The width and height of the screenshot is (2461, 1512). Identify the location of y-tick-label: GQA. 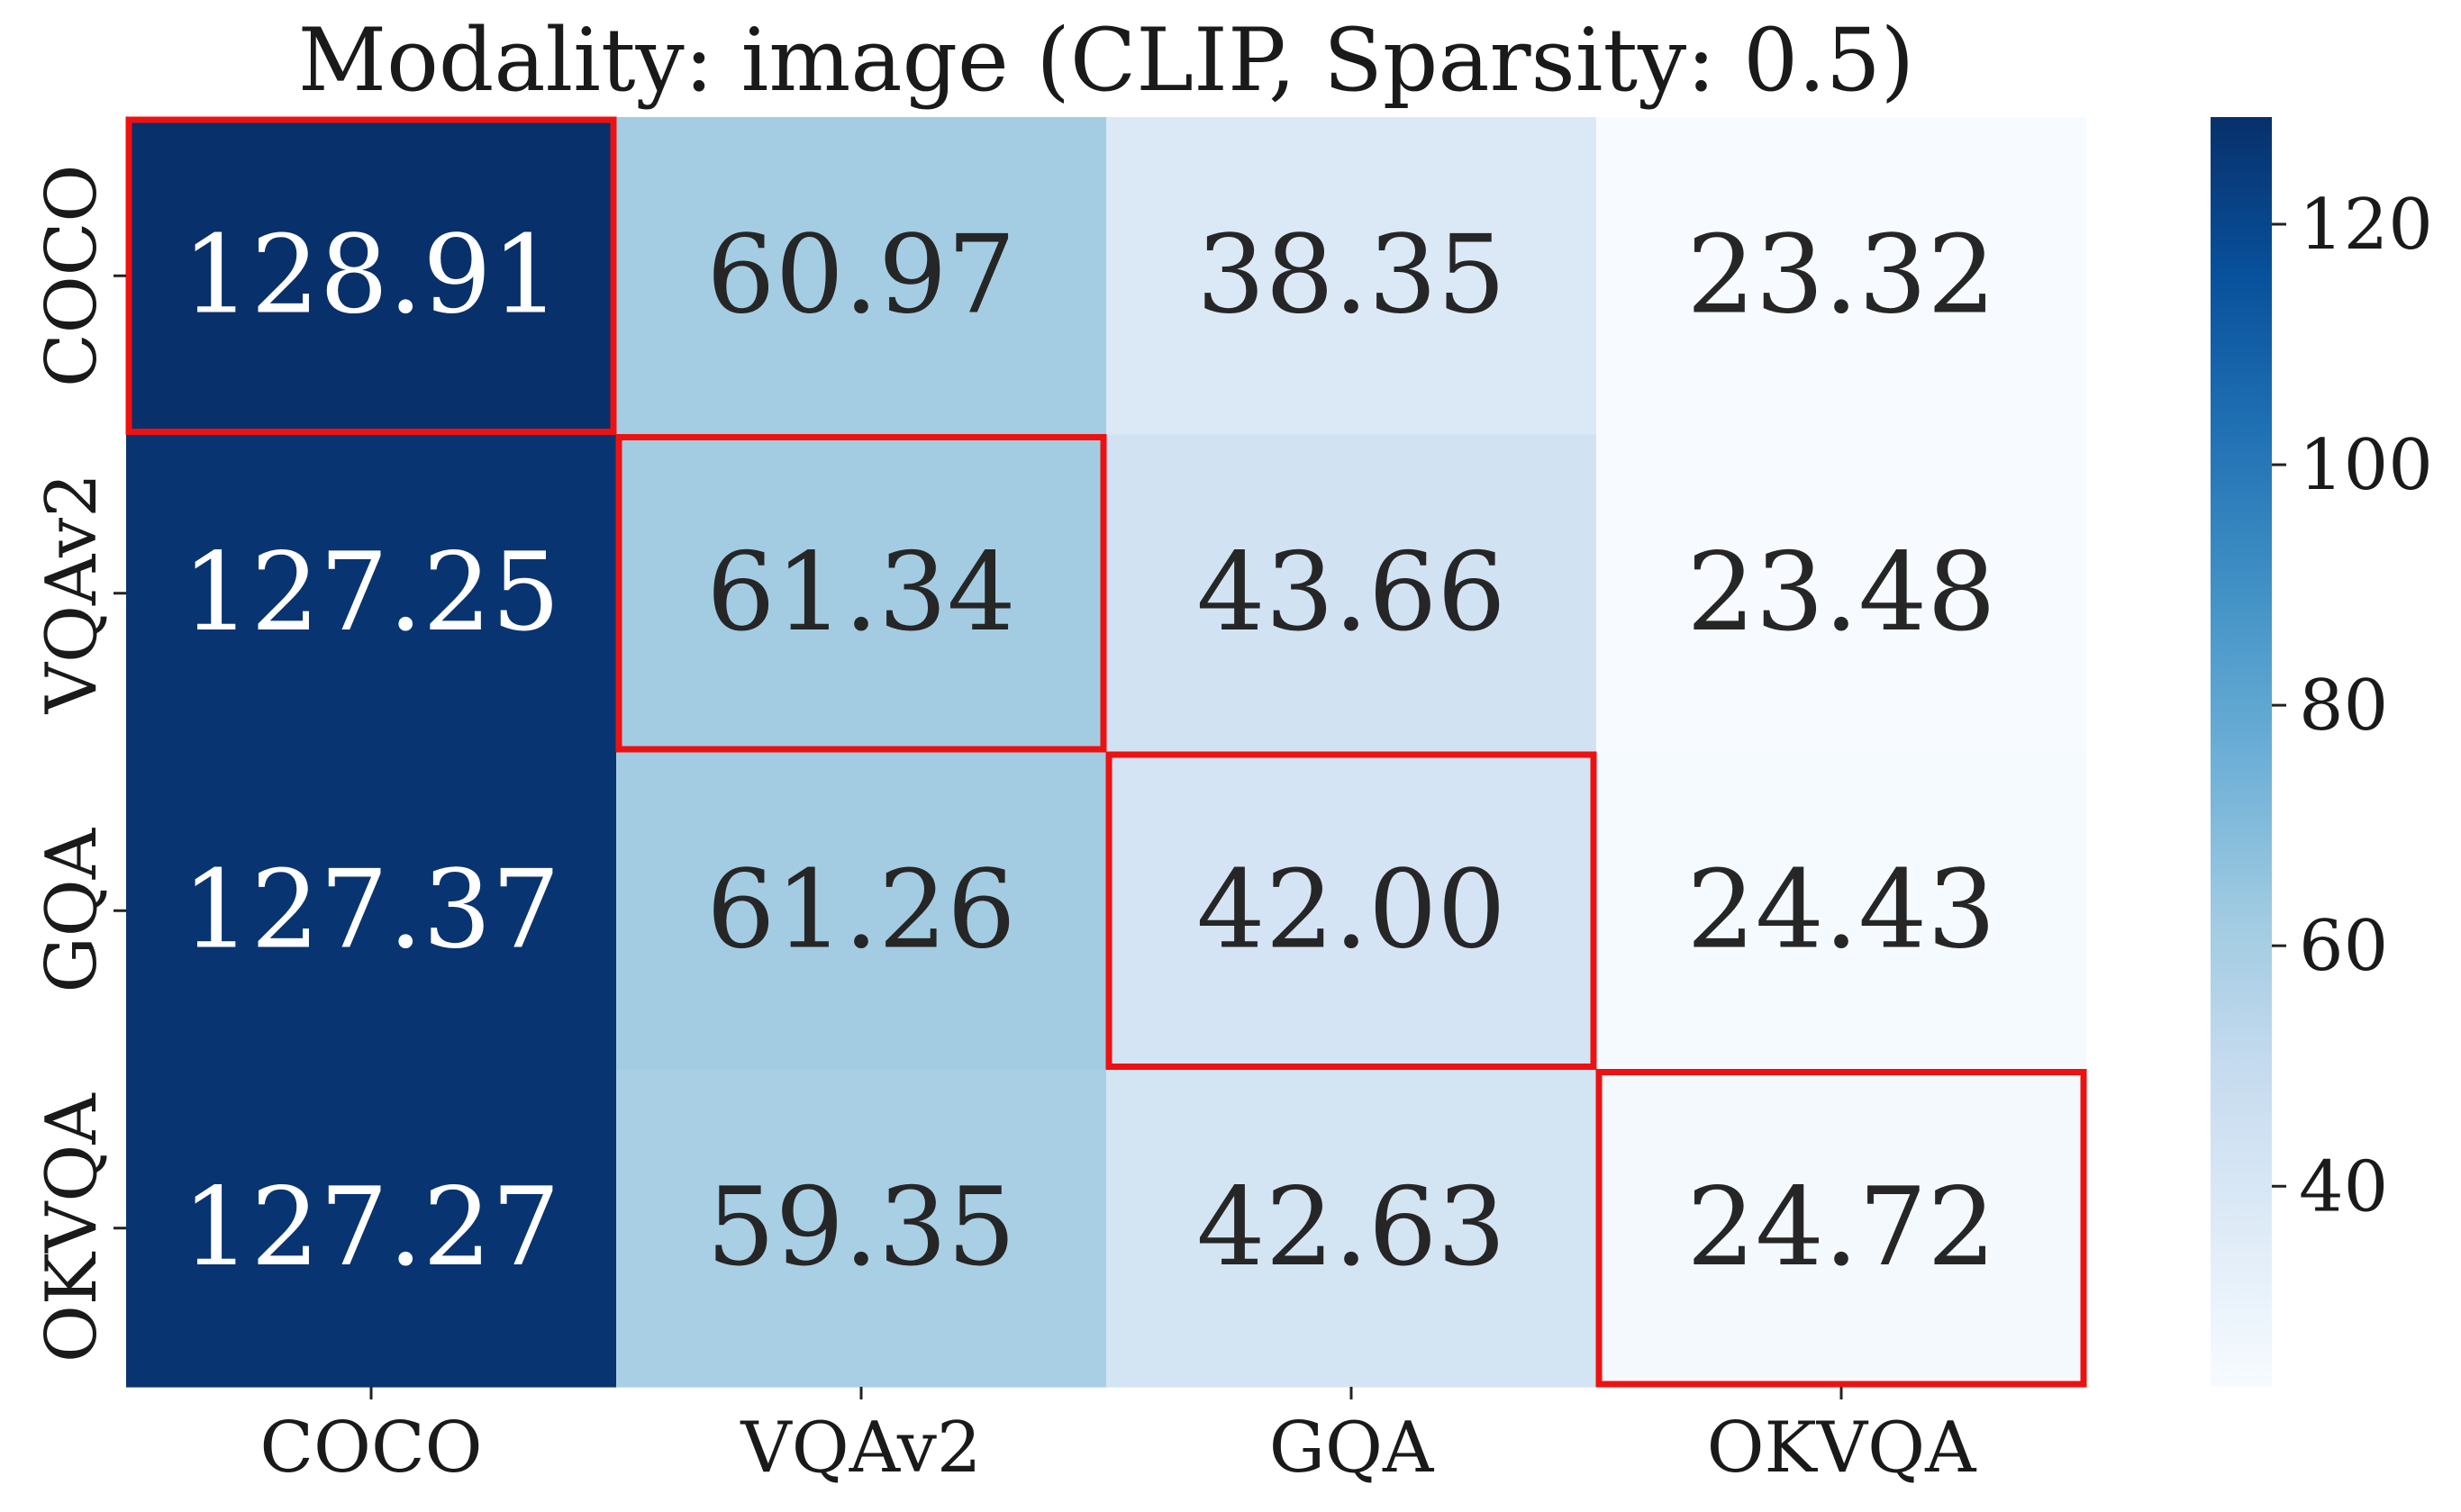
(72, 909).